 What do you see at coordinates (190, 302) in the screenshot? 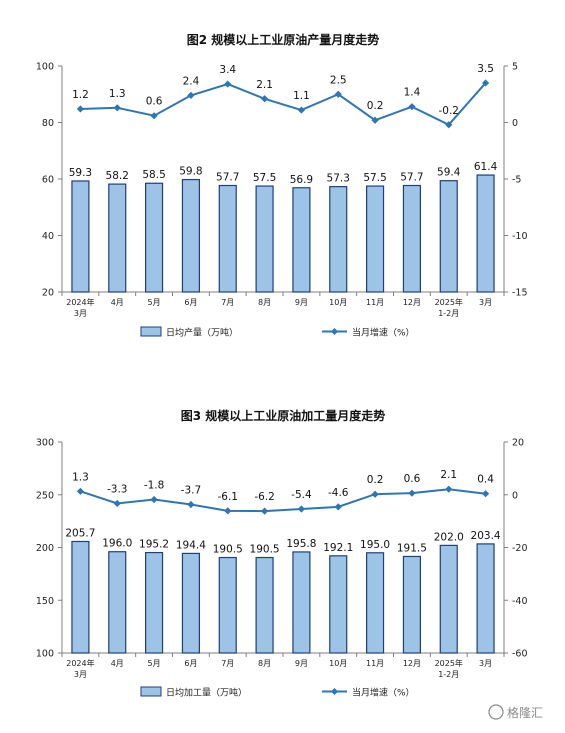
I see `x-tick-label: 6月` at bounding box center [190, 302].